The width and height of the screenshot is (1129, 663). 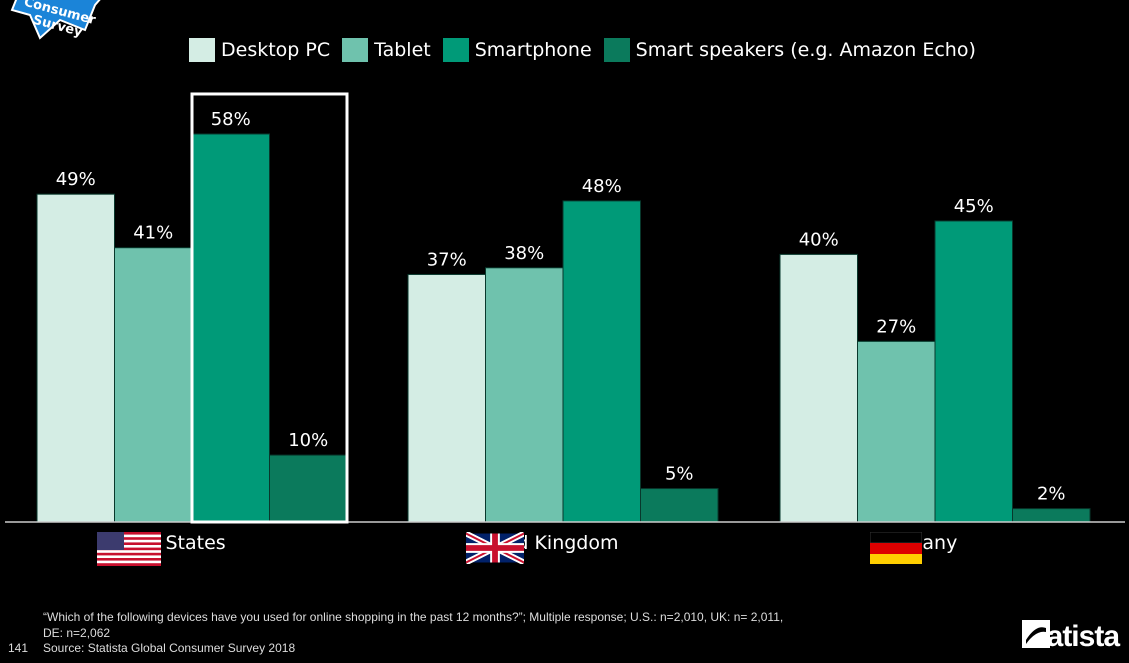 What do you see at coordinates (896, 326) in the screenshot?
I see `data-label: 27%` at bounding box center [896, 326].